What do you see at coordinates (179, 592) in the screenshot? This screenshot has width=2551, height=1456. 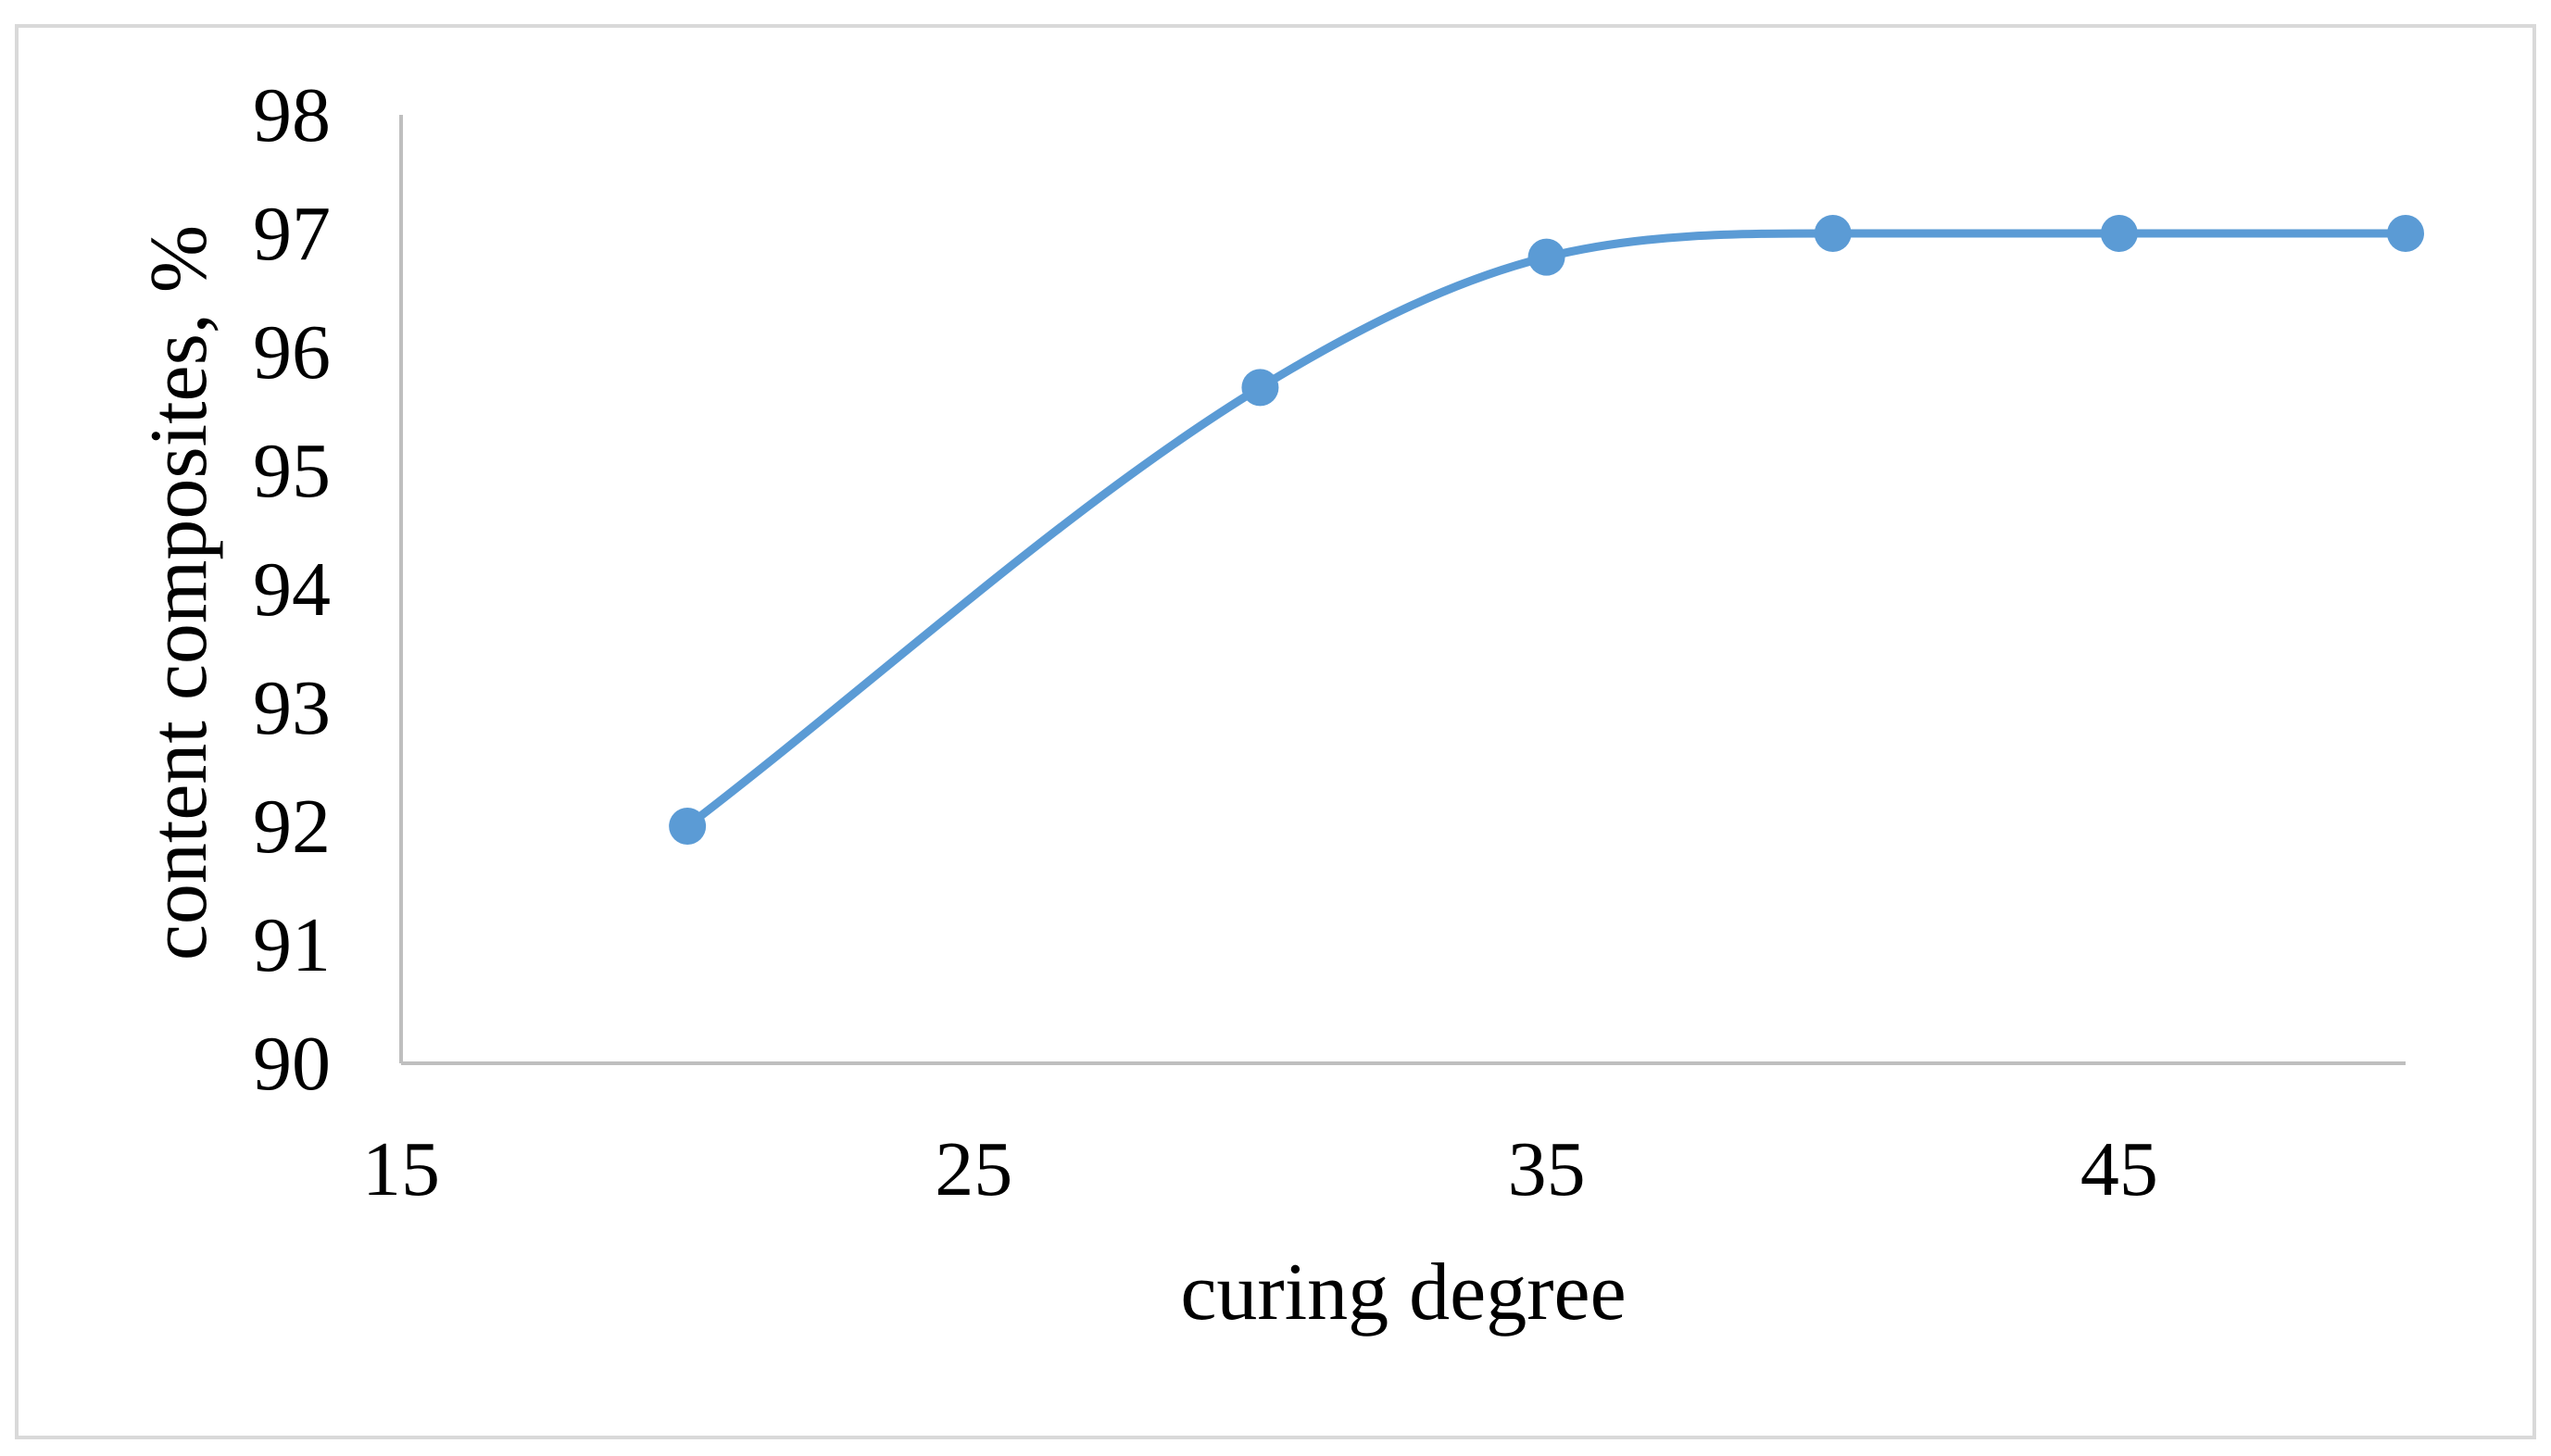 I see `y-axis-title: content composites, %` at bounding box center [179, 592].